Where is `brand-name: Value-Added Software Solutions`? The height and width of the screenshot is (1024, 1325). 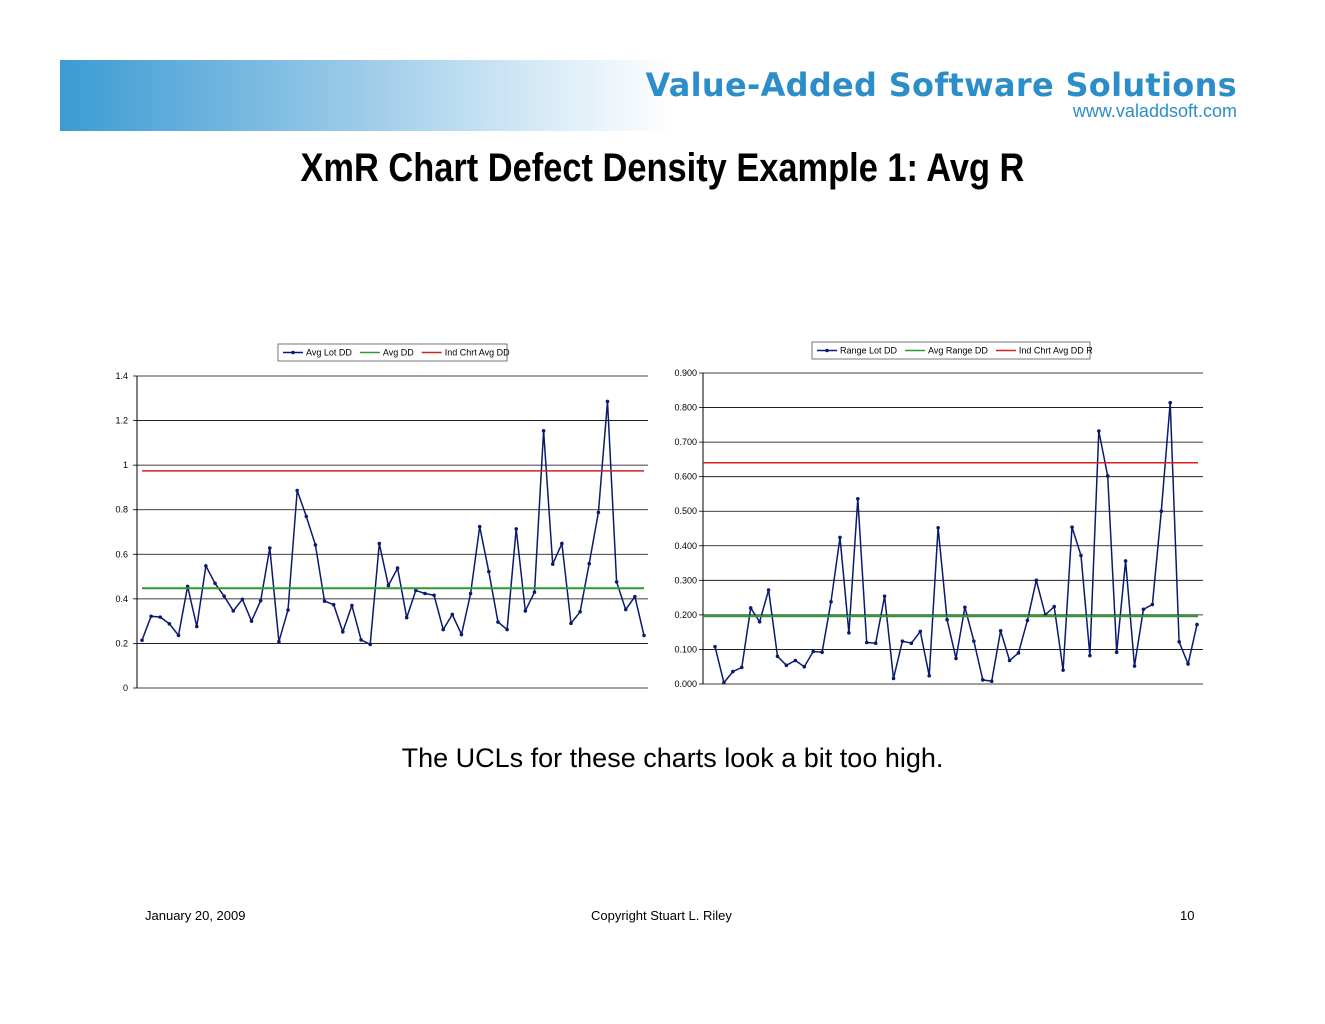
brand-name: Value-Added Software Solutions is located at coordinates (941, 85).